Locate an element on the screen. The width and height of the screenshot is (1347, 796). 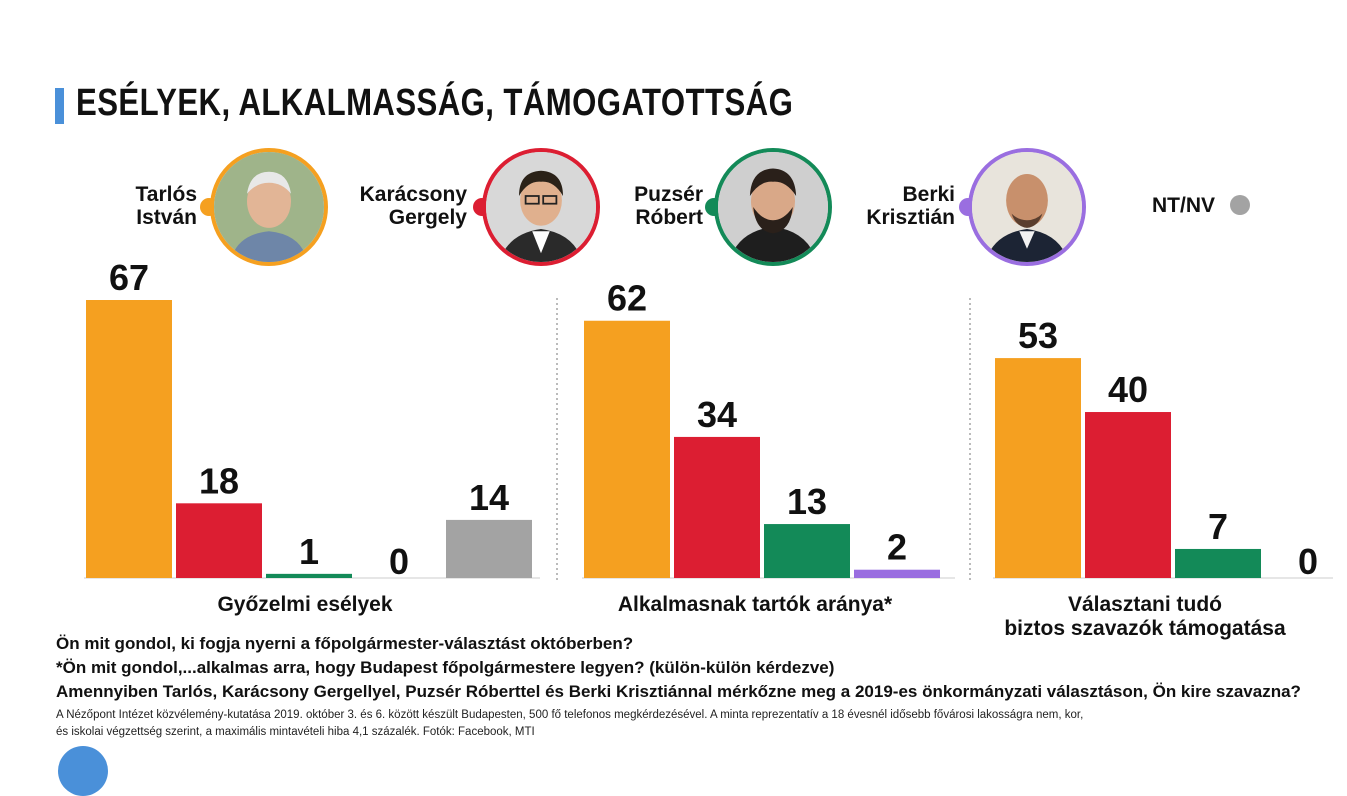
bar-label-3-2: 40 is located at coordinates (1128, 389).